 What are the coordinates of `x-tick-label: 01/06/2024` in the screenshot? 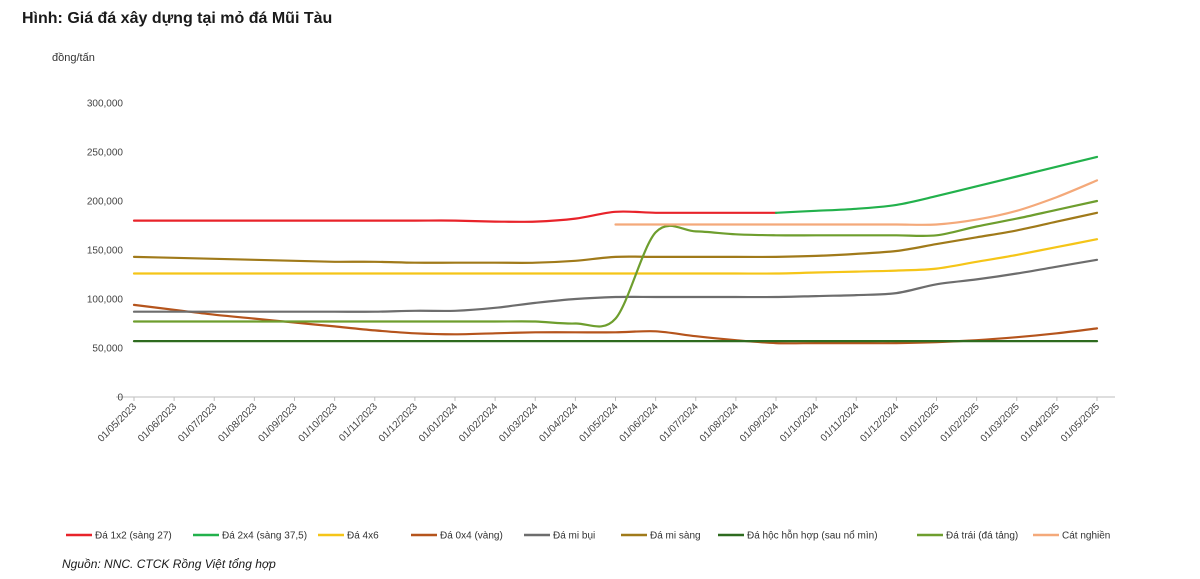 It's located at (639, 422).